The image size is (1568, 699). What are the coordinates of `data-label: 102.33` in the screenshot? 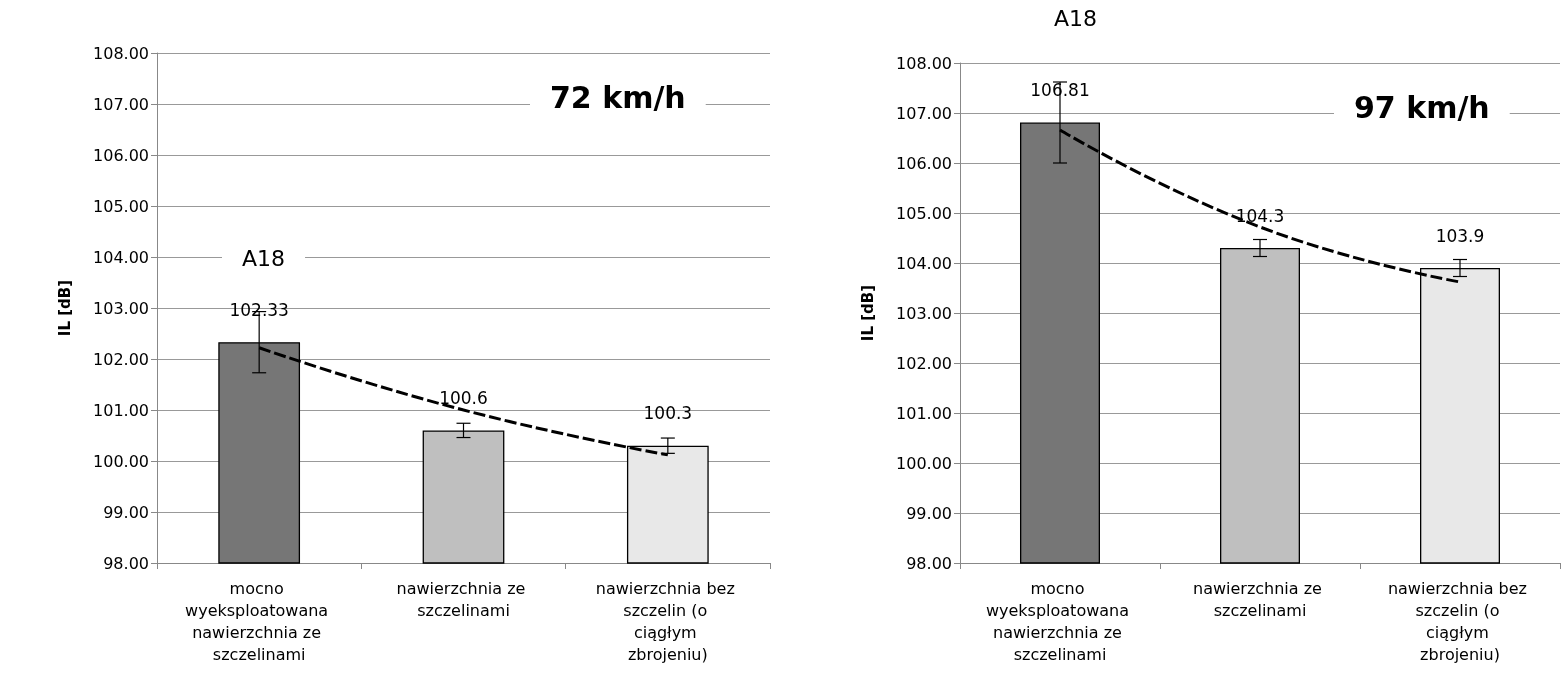 It's located at (259, 309).